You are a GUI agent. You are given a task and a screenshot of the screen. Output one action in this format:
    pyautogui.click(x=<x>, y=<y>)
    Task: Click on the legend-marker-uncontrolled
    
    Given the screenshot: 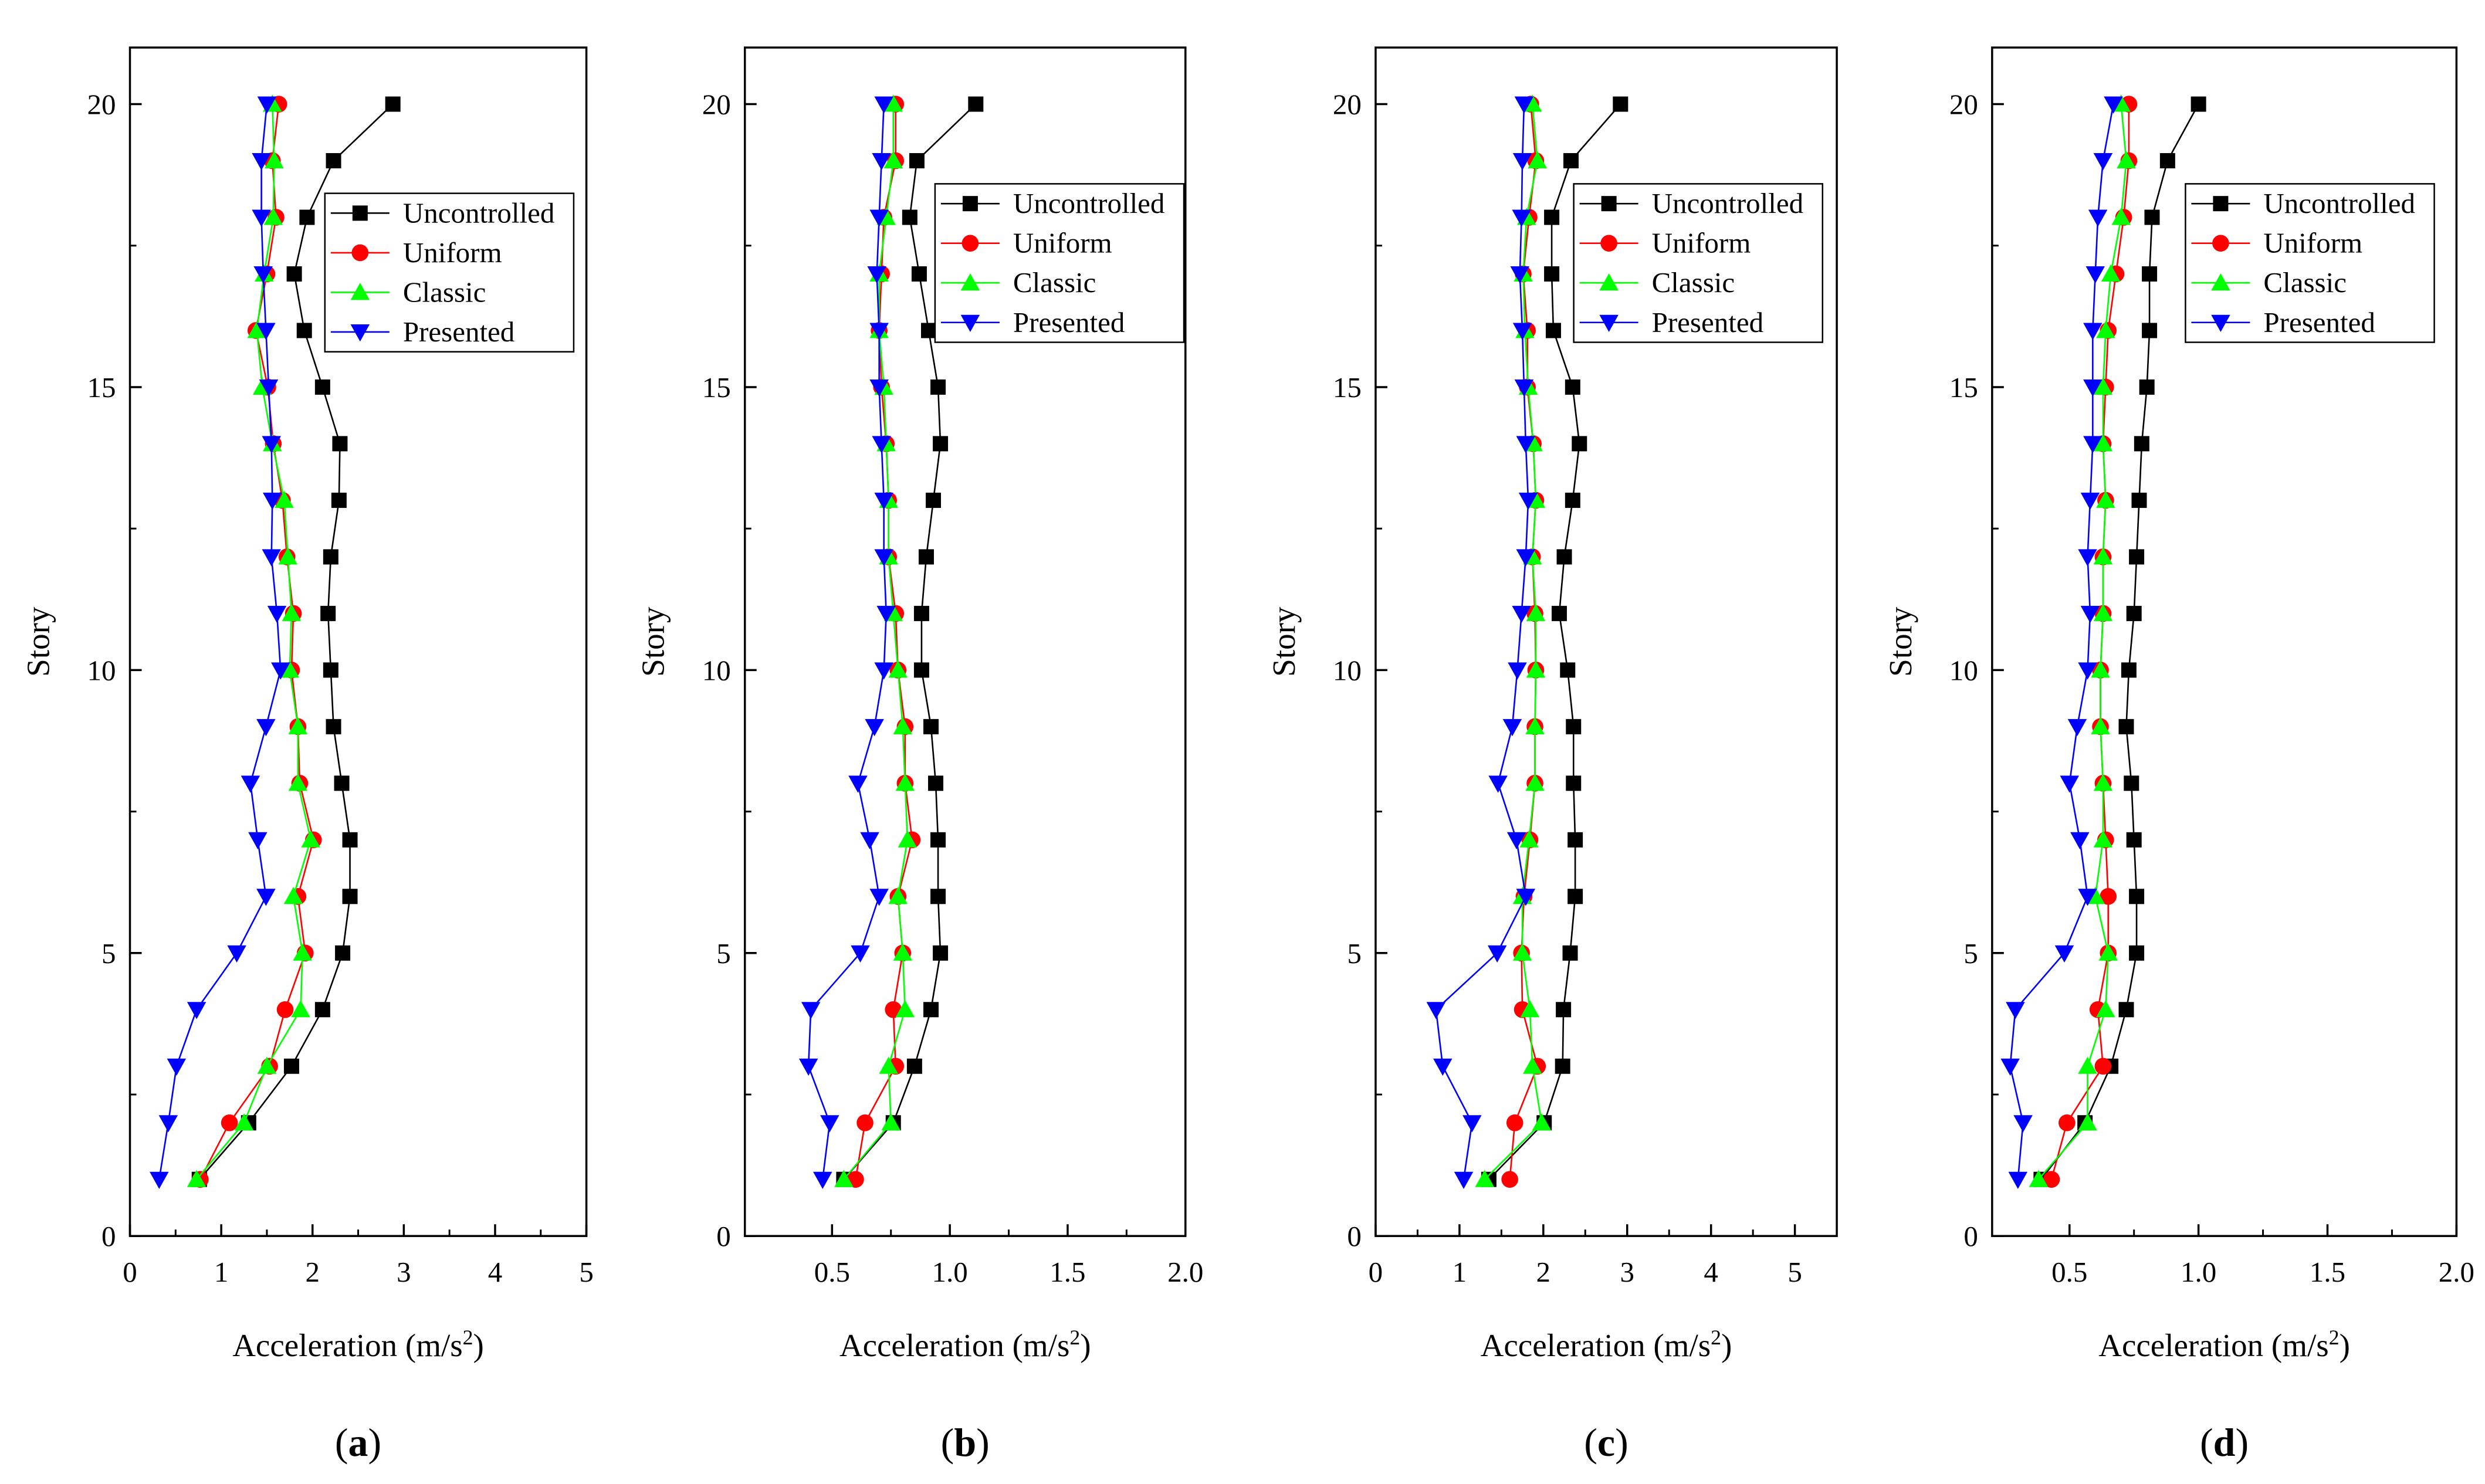 What is the action you would take?
    pyautogui.click(x=360, y=213)
    